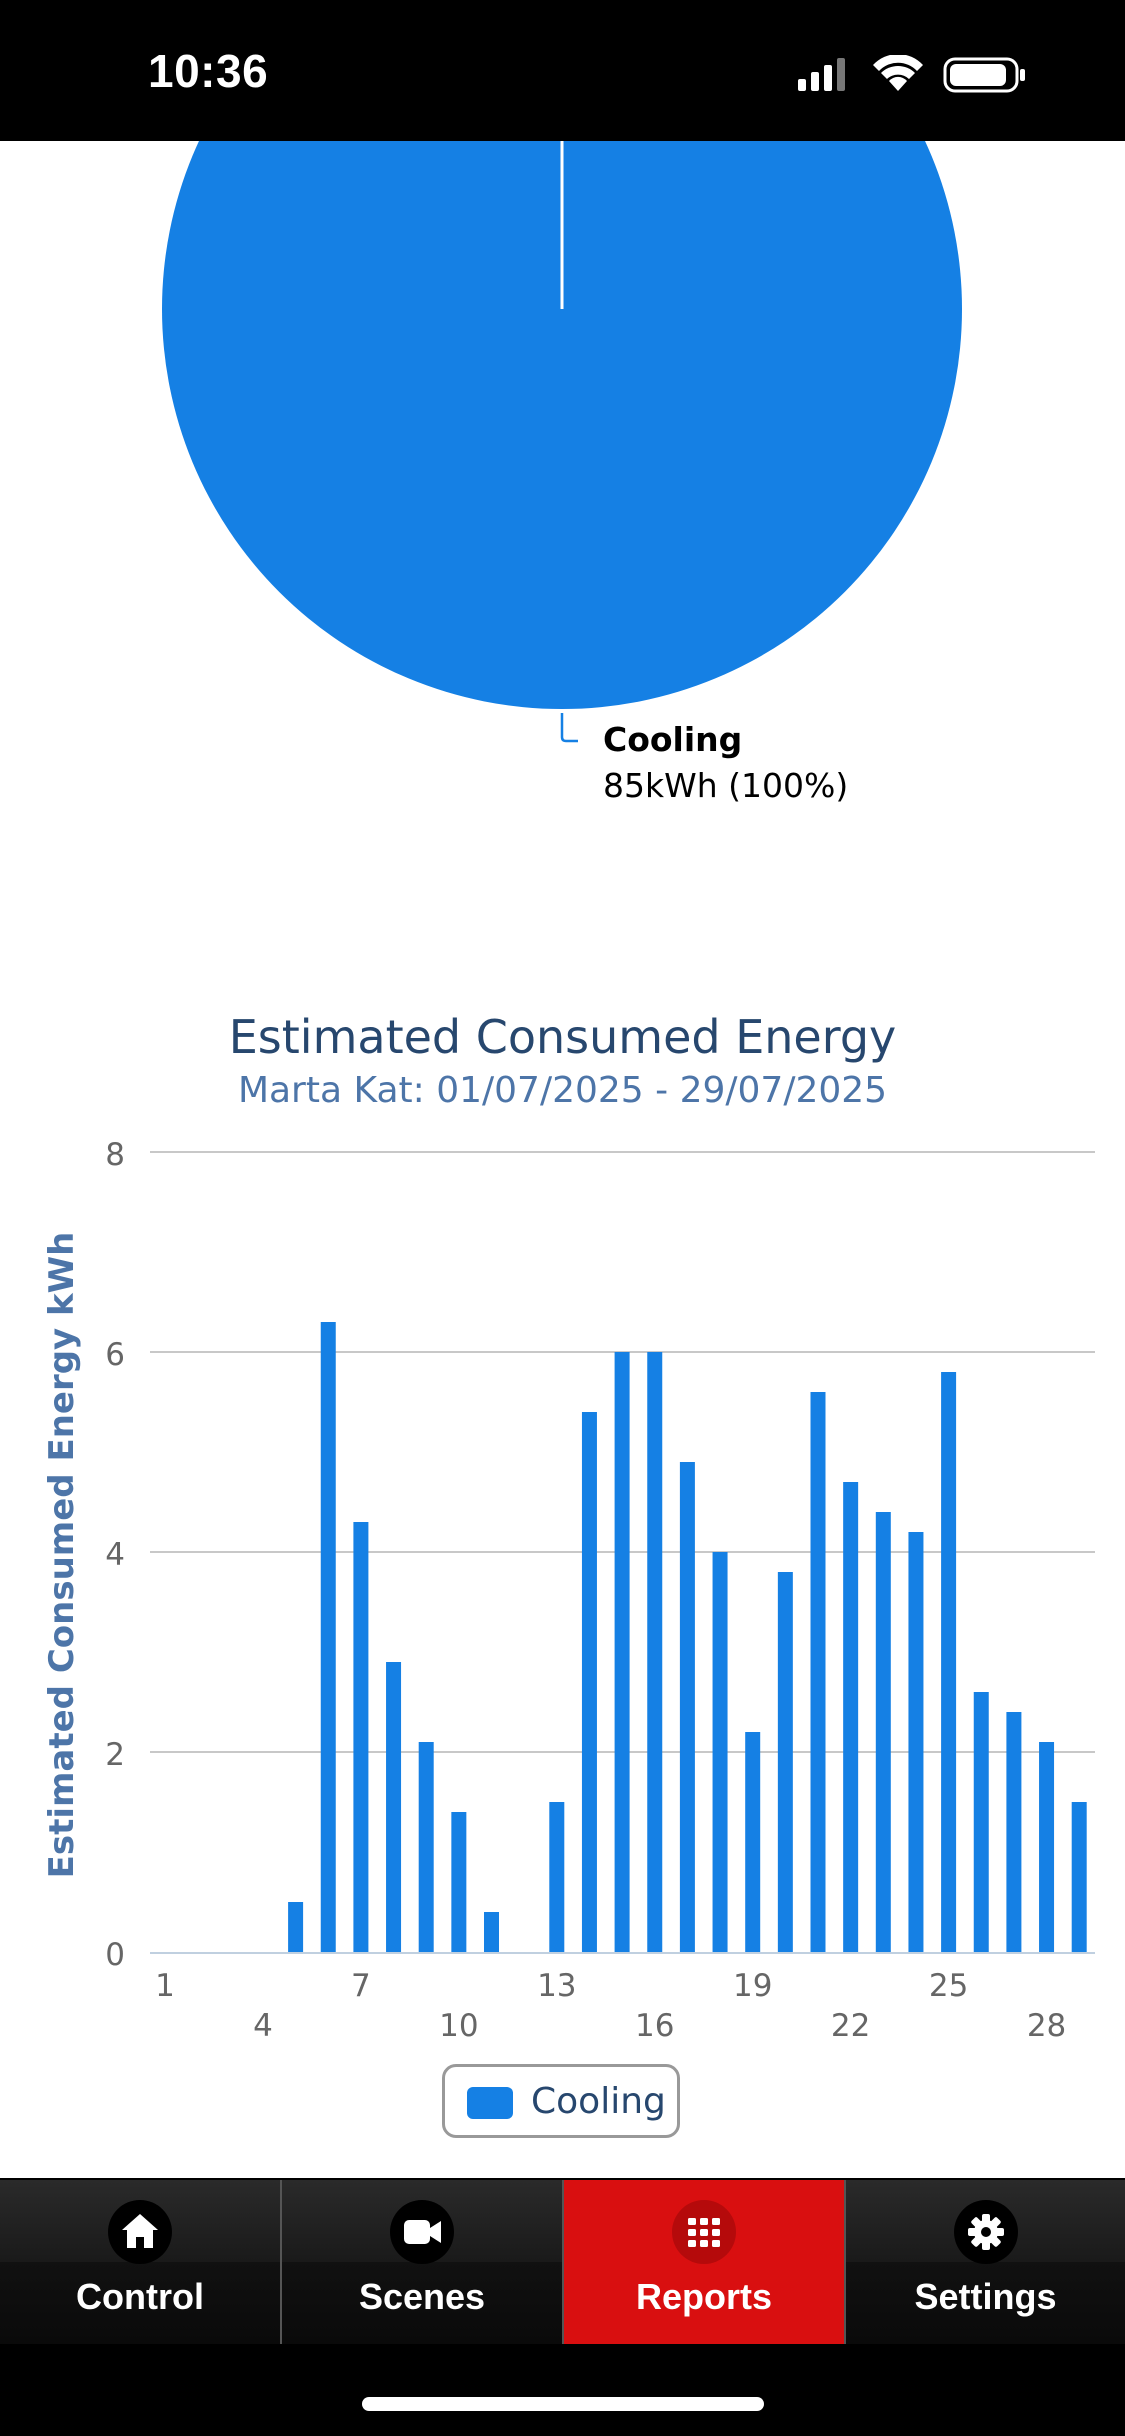 The image size is (1125, 2436). Describe the element at coordinates (165, 1986) in the screenshot. I see `x-tick-label: 1` at that location.